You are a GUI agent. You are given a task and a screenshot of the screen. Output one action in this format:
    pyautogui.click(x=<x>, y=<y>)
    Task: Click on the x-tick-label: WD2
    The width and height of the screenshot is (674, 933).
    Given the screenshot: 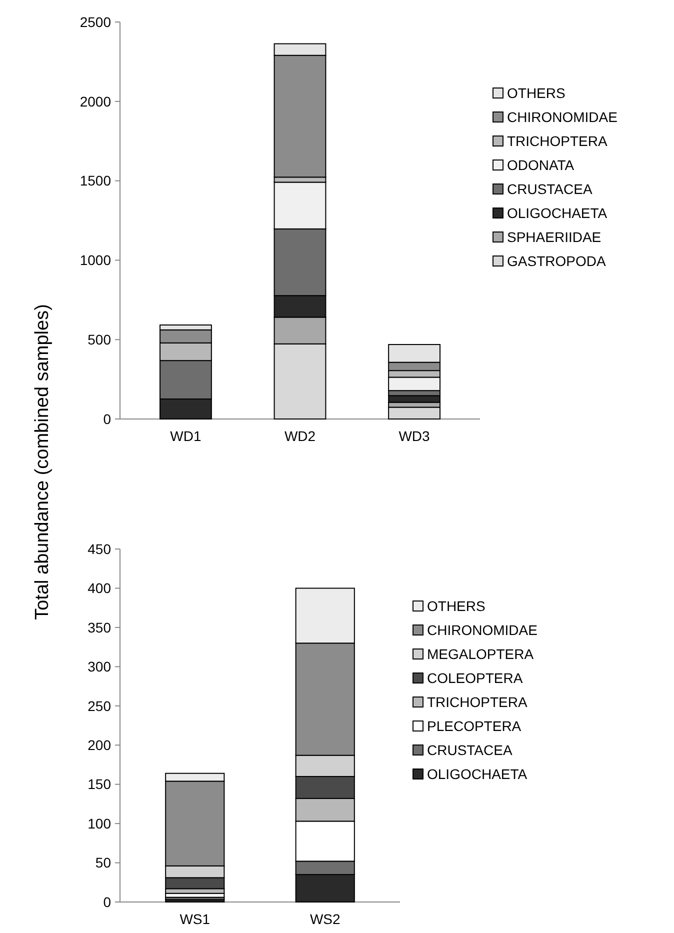 What is the action you would take?
    pyautogui.click(x=300, y=436)
    